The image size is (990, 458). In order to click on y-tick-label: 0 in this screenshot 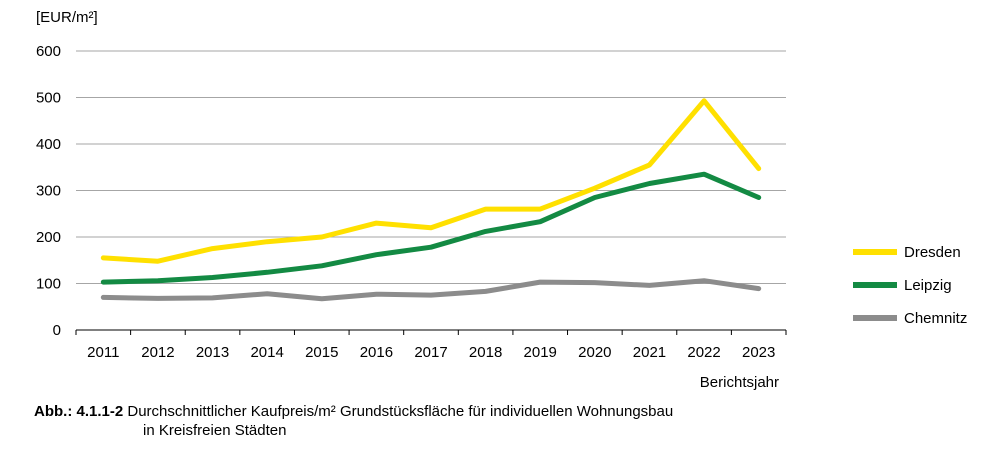, I will do `click(57, 330)`.